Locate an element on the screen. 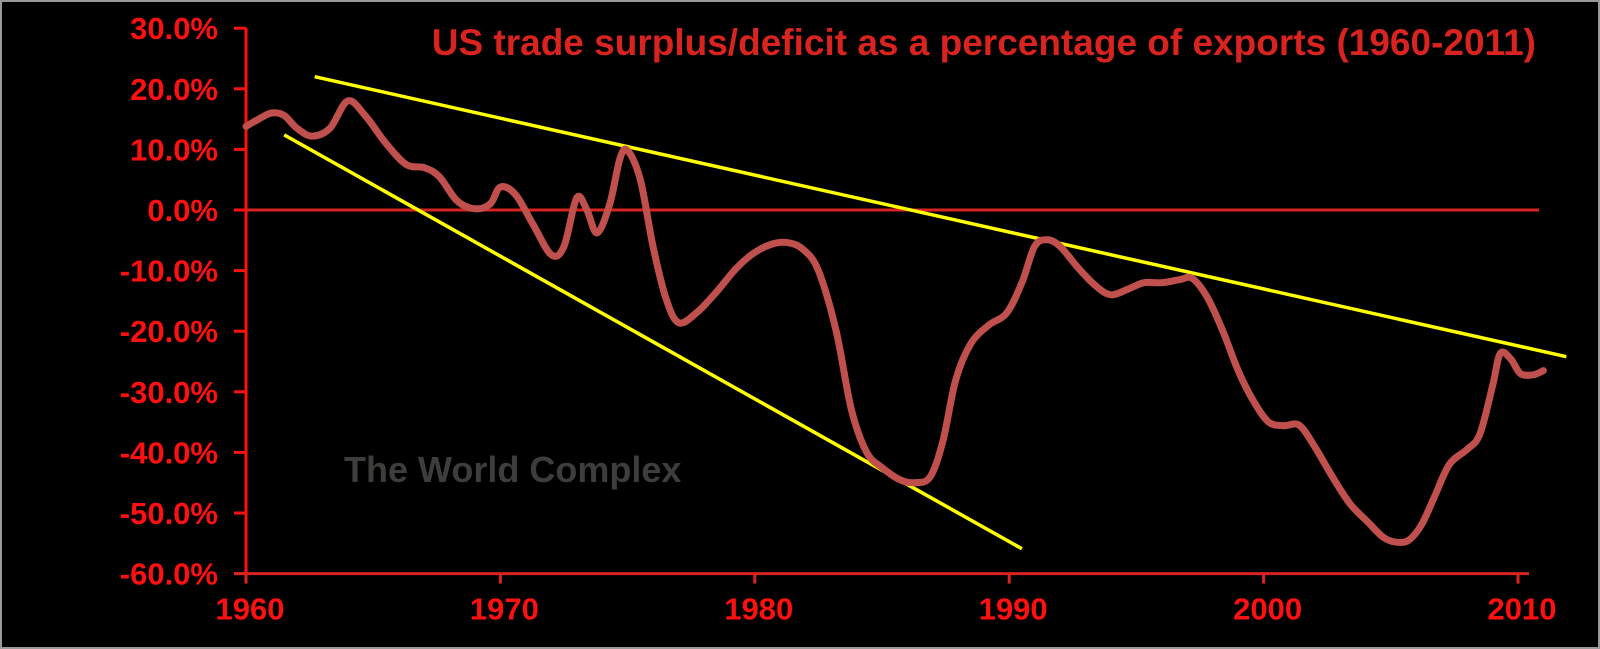 Image resolution: width=1600 pixels, height=649 pixels. y-tick-label: -10.0% is located at coordinates (169, 271).